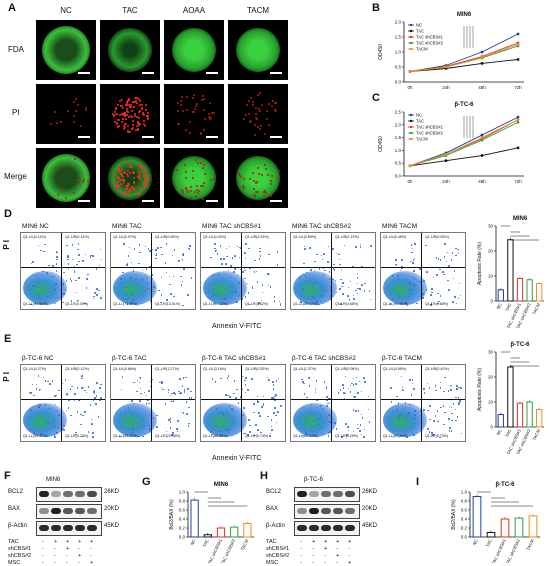 The height and width of the screenshot is (566, 550). What do you see at coordinates (398, 124) in the screenshot?
I see `y-tick-label: 2.0` at bounding box center [398, 124].